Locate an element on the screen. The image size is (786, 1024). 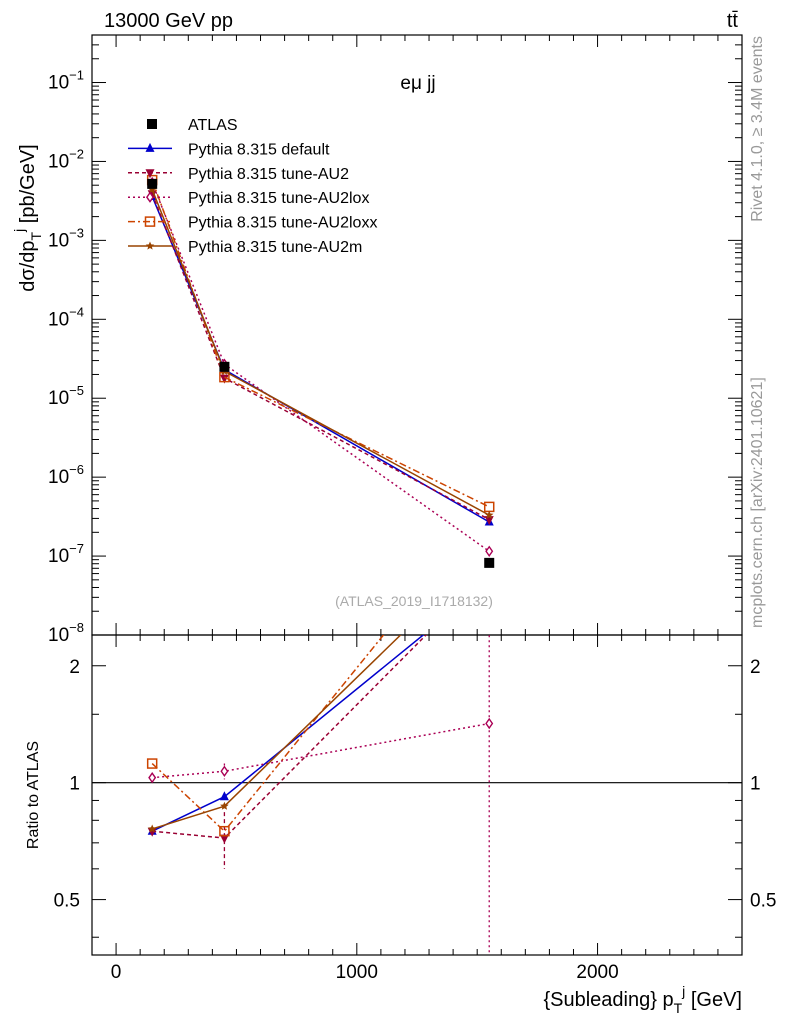
y-tick-label: 10⁻⁸ is located at coordinates (66, 633).